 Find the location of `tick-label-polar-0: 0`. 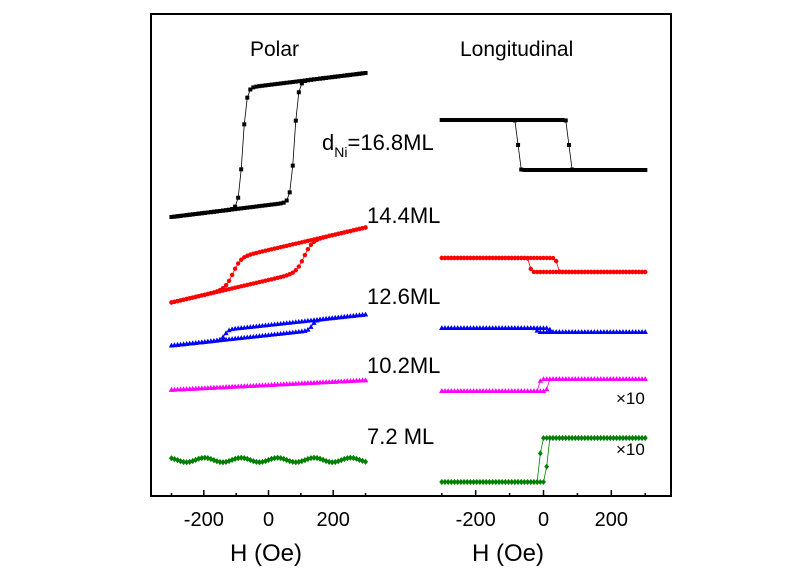

tick-label-polar-0: 0 is located at coordinates (268, 520).